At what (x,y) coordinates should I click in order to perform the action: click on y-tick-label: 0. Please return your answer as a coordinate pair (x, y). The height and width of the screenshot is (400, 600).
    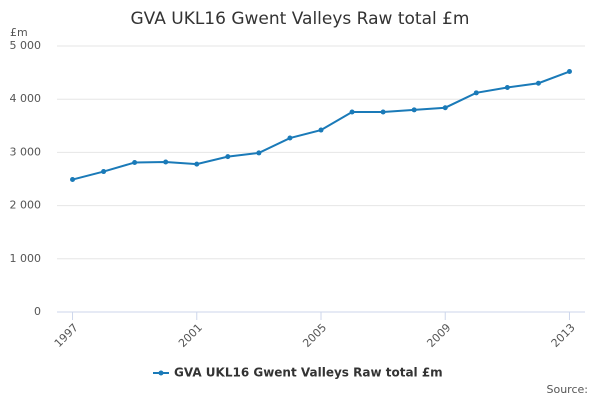
    Looking at the image, I should click on (37, 311).